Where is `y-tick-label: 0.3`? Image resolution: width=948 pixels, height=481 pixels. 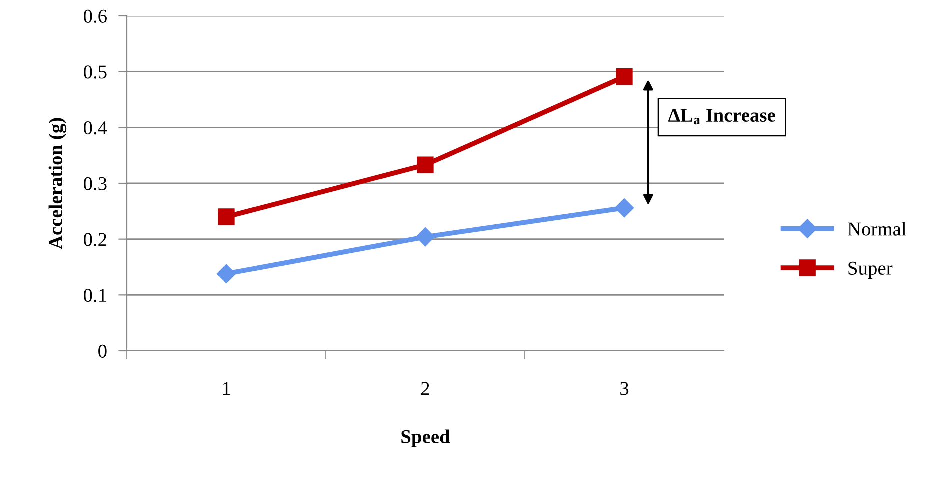
y-tick-label: 0.3 is located at coordinates (95, 184).